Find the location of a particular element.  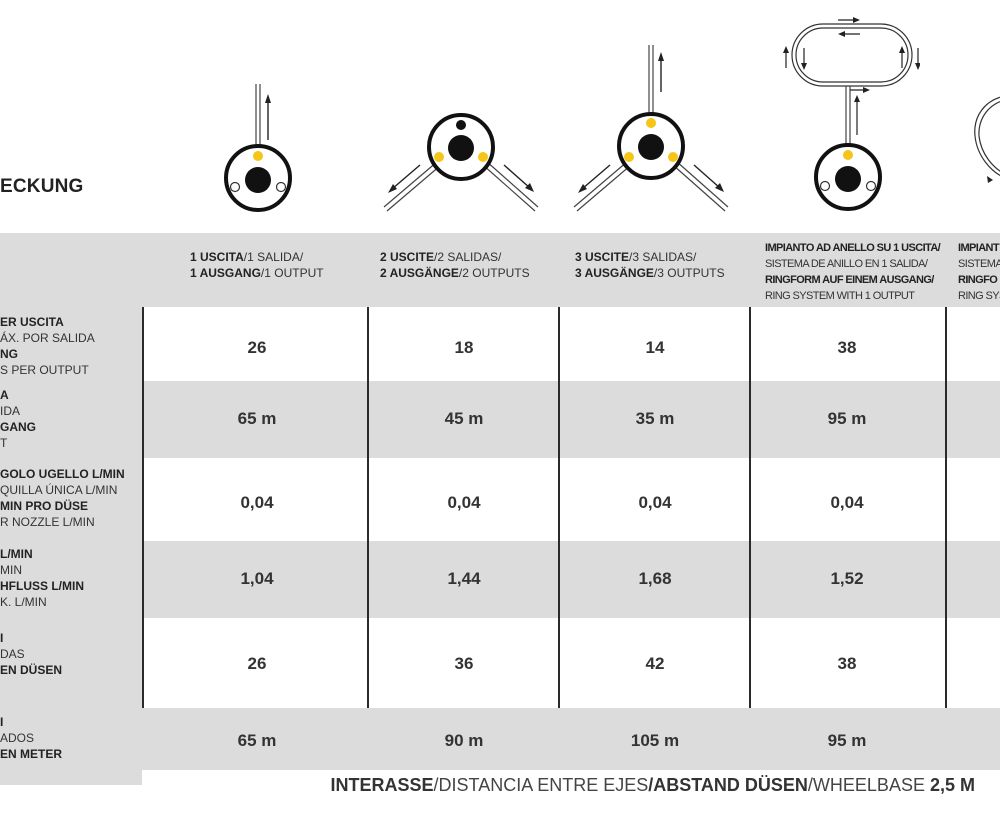

column-header-2: 2 USCITE/2 SALIDAS/ 2 AUSGÄNGE/2 OUTPUTS is located at coordinates (455, 265).